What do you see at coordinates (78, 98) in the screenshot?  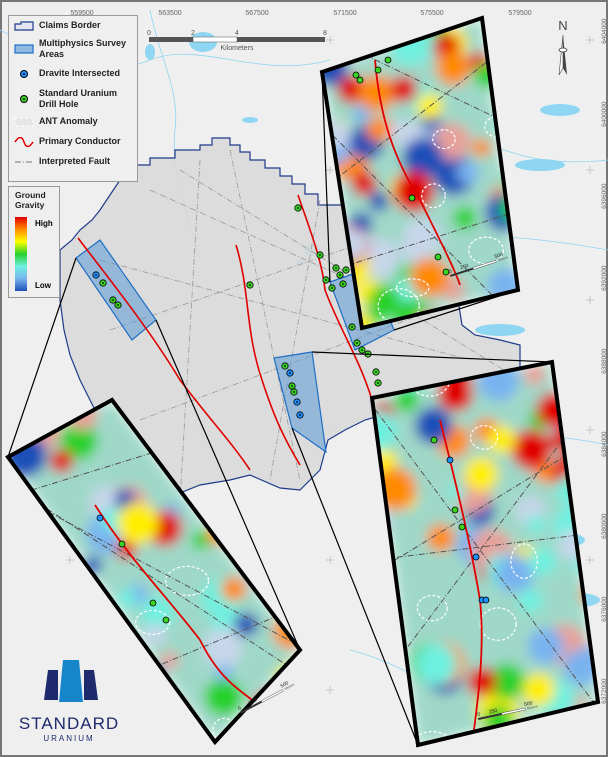 I see `legend-item-label: Standard Uranium Drill Hole` at bounding box center [78, 98].